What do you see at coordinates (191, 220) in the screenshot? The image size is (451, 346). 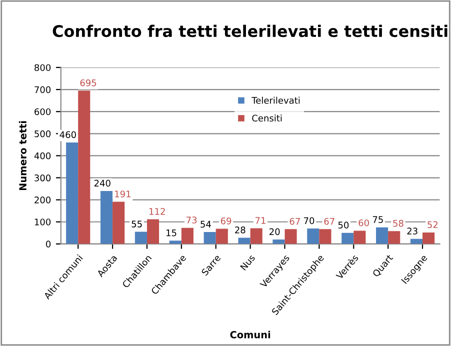 I see `data-label: 73` at bounding box center [191, 220].